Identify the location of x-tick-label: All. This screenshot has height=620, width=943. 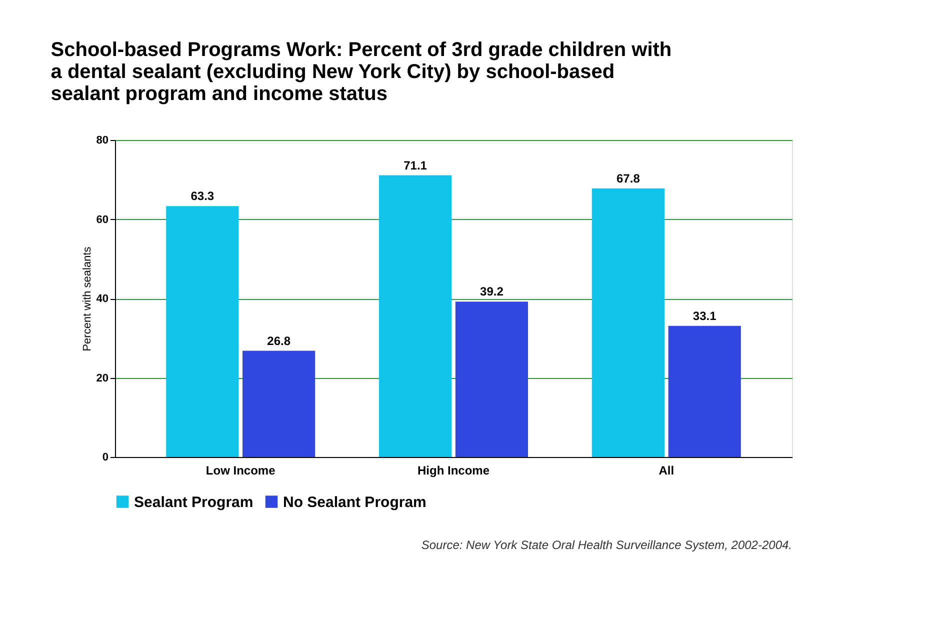
(666, 471).